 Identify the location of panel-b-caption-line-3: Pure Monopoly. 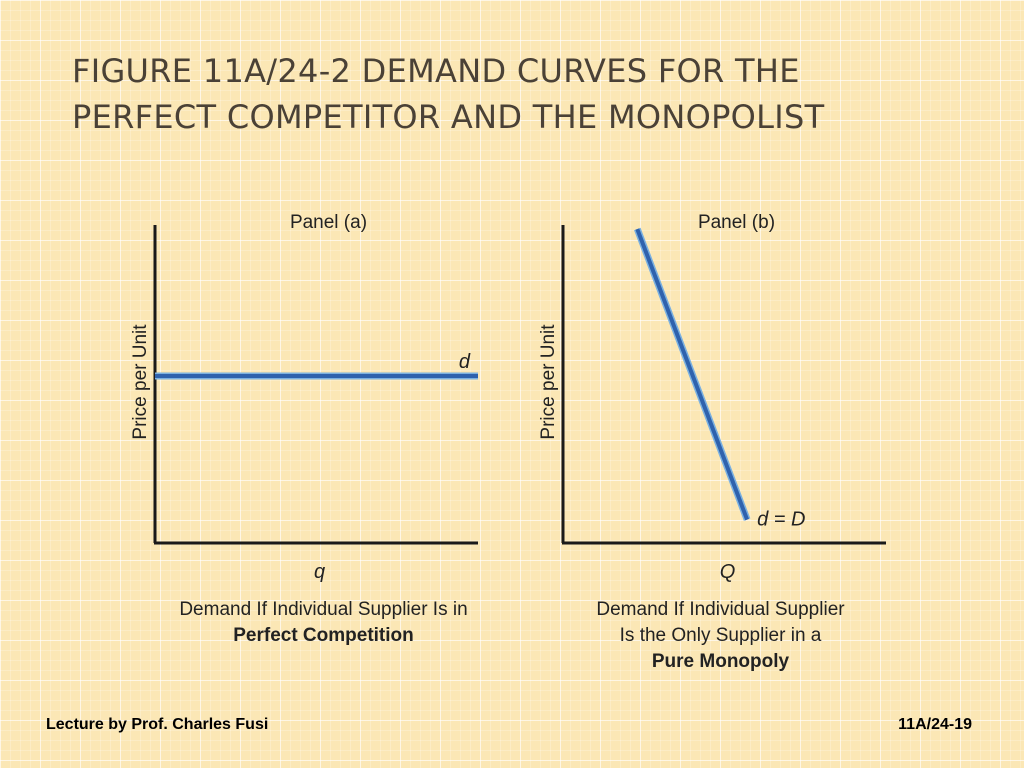
(721, 661).